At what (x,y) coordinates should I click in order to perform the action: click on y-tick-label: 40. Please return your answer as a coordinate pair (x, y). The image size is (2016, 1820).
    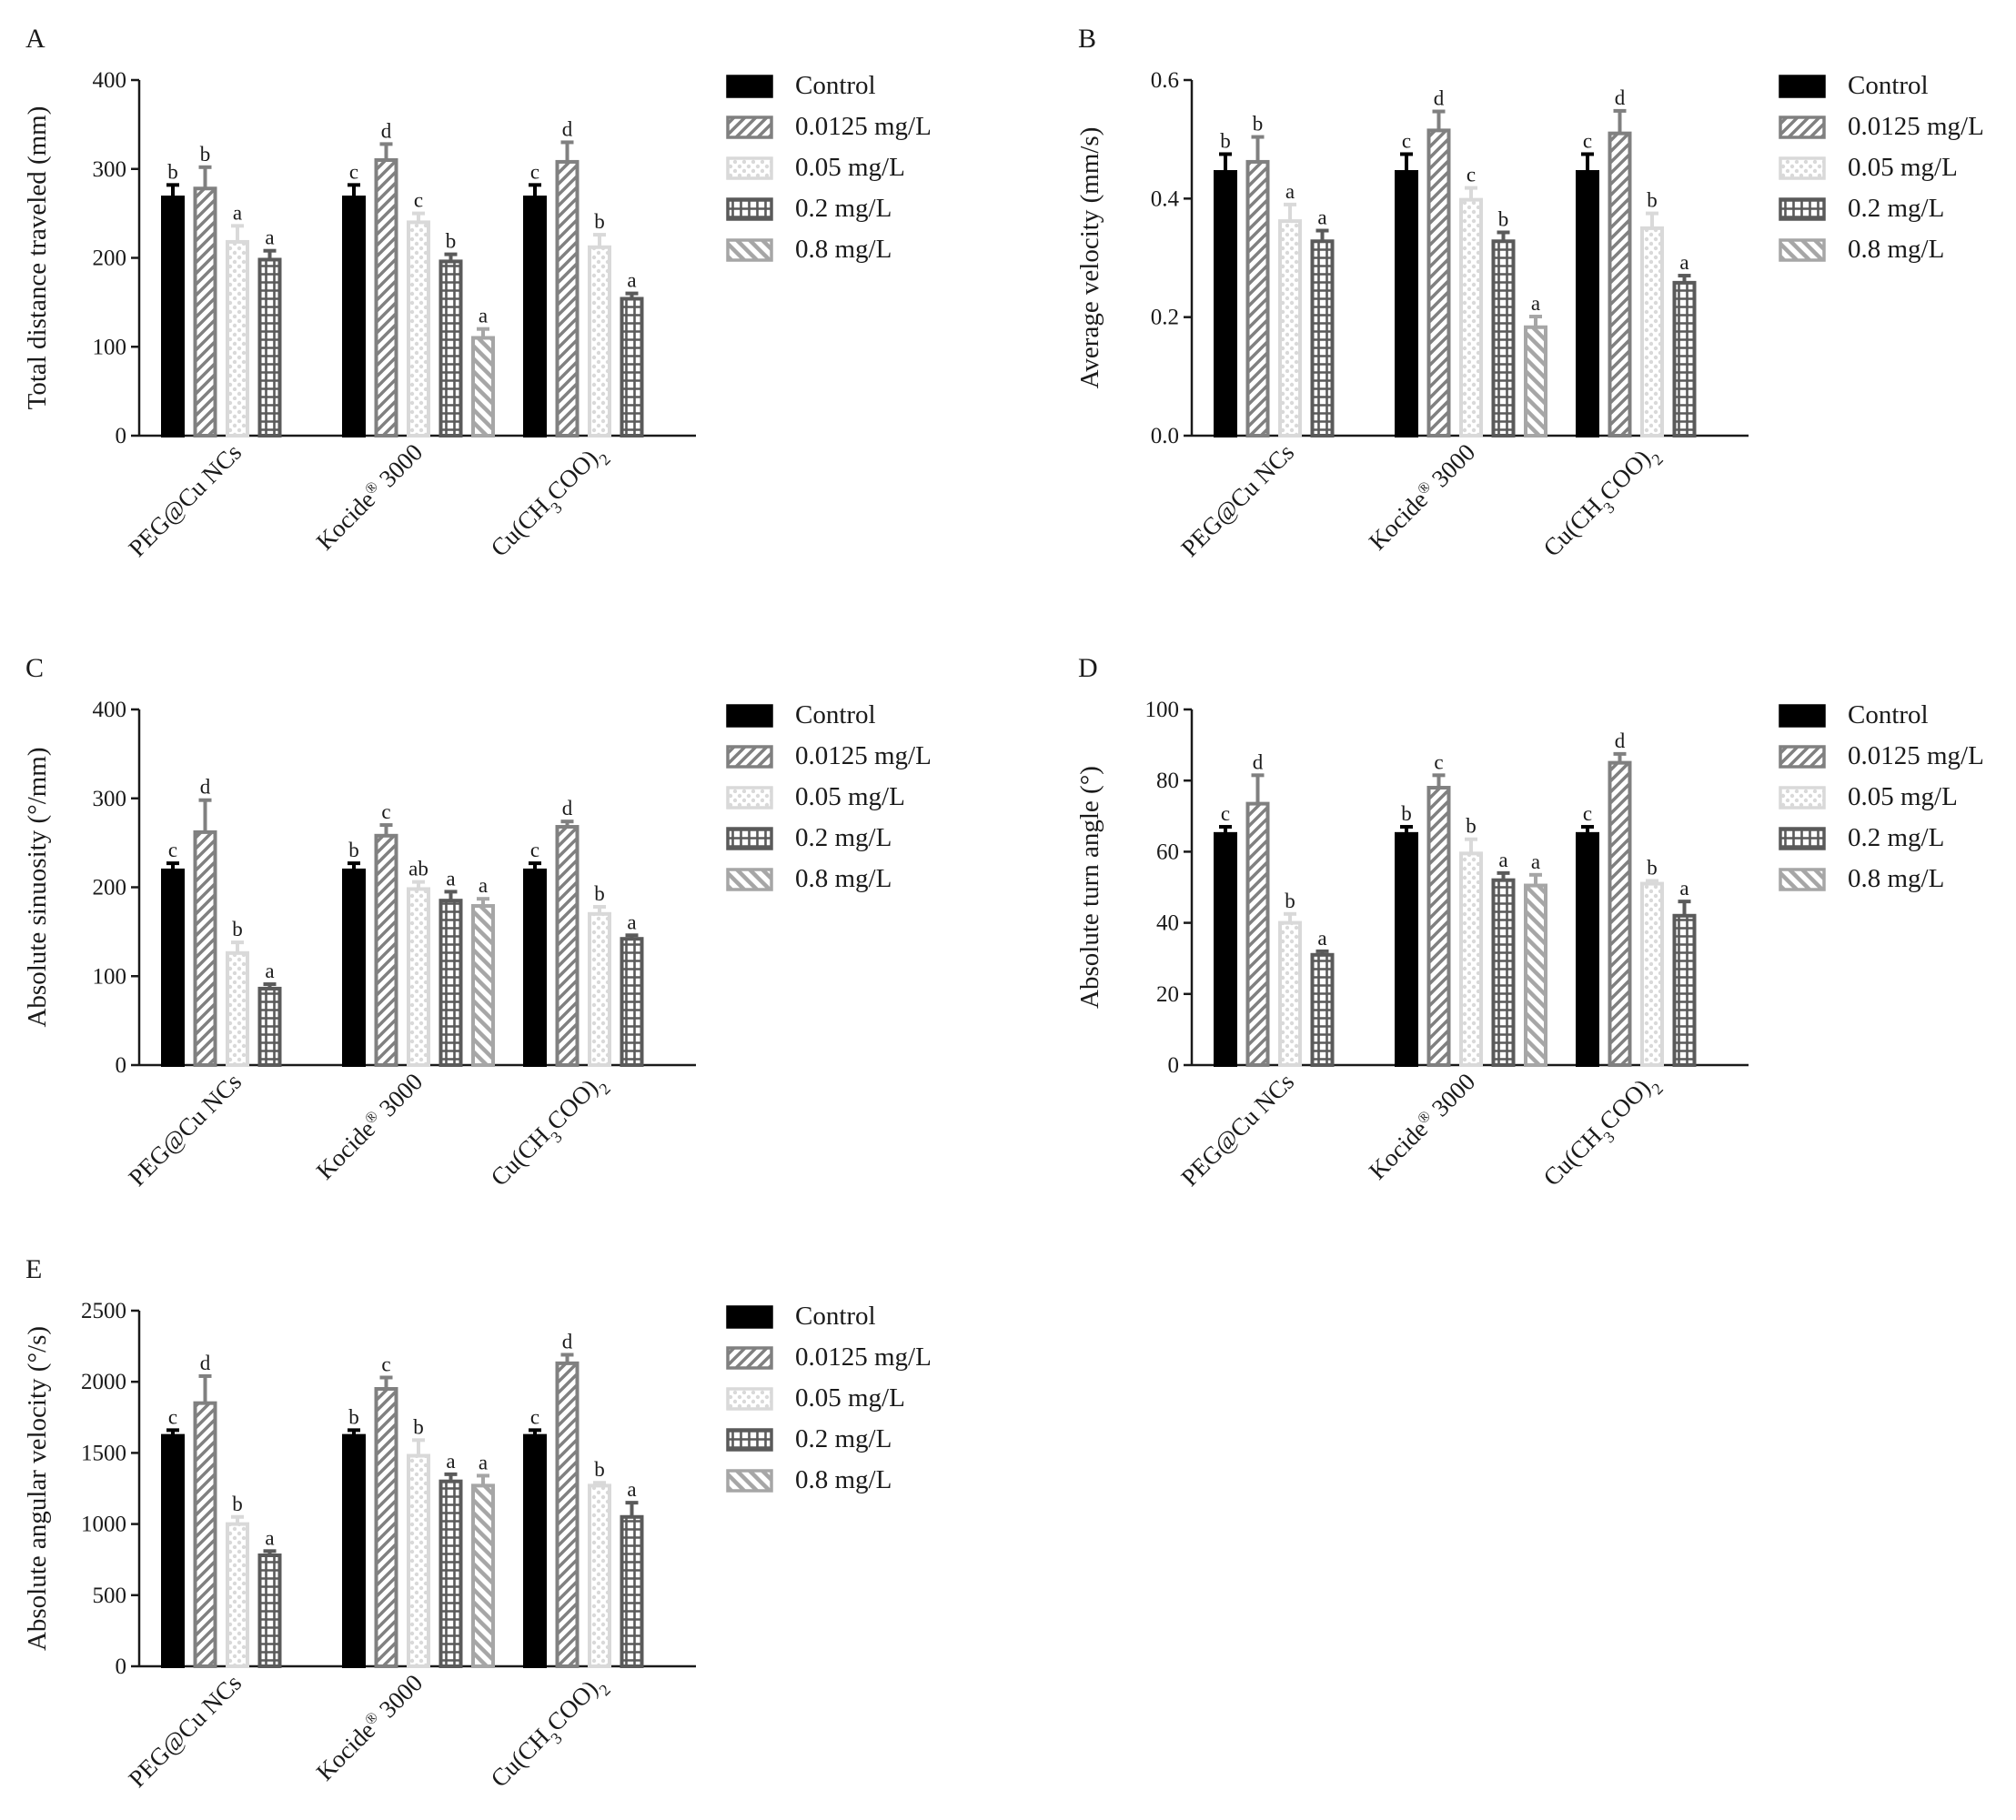
    Looking at the image, I should click on (1168, 924).